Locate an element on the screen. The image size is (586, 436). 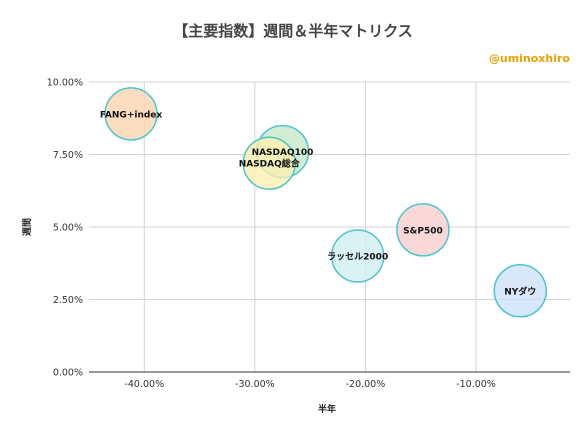
bubble-label: ラッセル2000 is located at coordinates (357, 257).